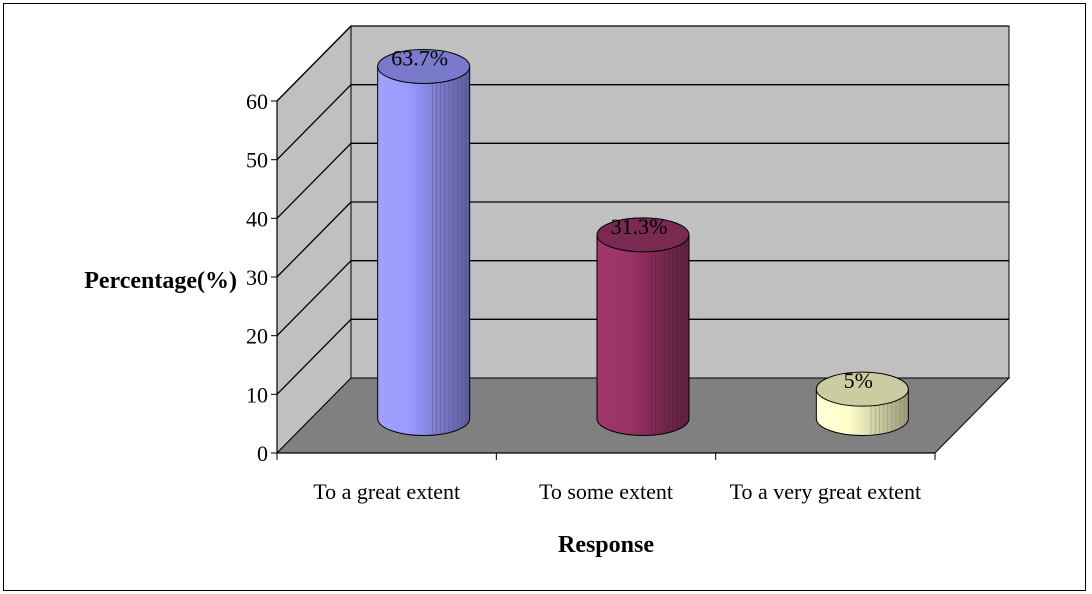 The height and width of the screenshot is (594, 1092). I want to click on y-tick-label: 30, so click(257, 277).